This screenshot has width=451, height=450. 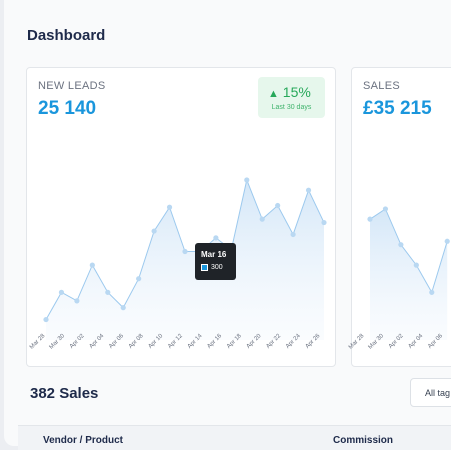 What do you see at coordinates (66, 35) in the screenshot?
I see `page-title: Dashboard` at bounding box center [66, 35].